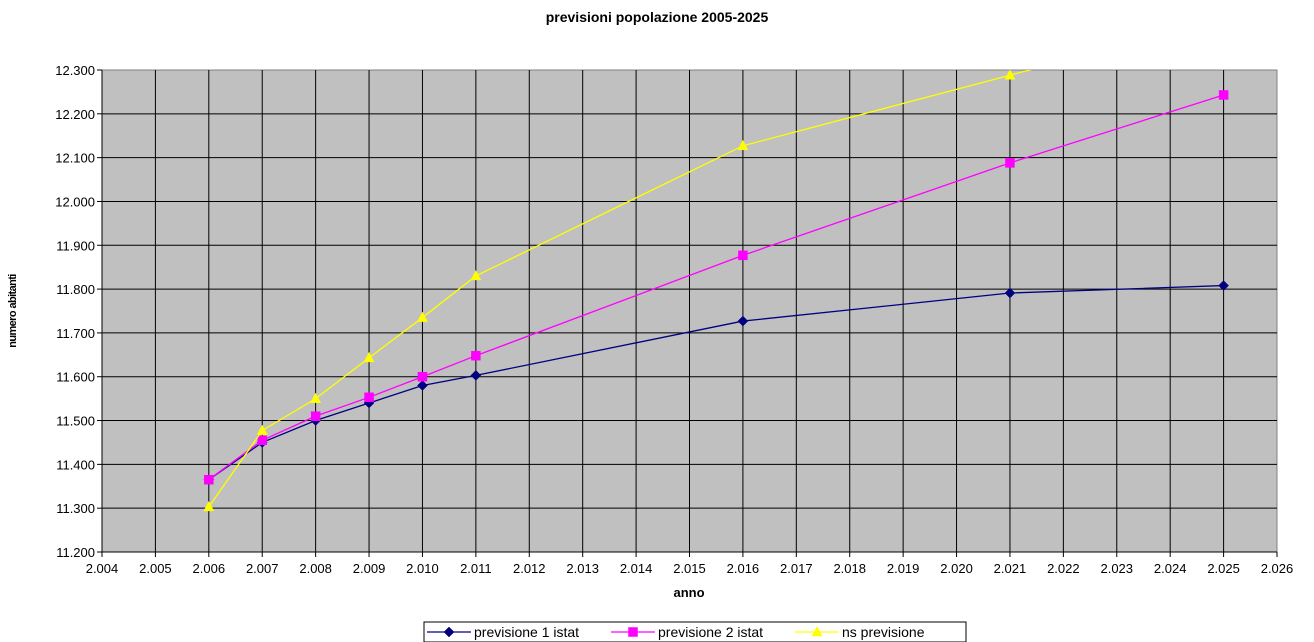 This screenshot has height=642, width=1314. I want to click on x-tick-label: 2.005, so click(155, 568).